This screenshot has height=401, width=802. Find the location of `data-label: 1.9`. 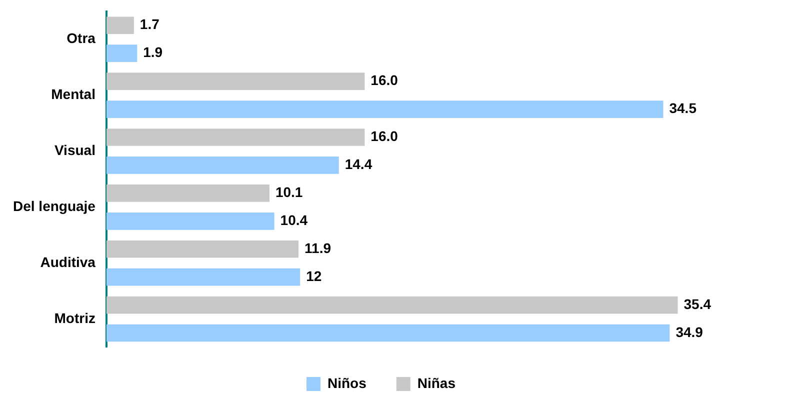

data-label: 1.9 is located at coordinates (153, 52).